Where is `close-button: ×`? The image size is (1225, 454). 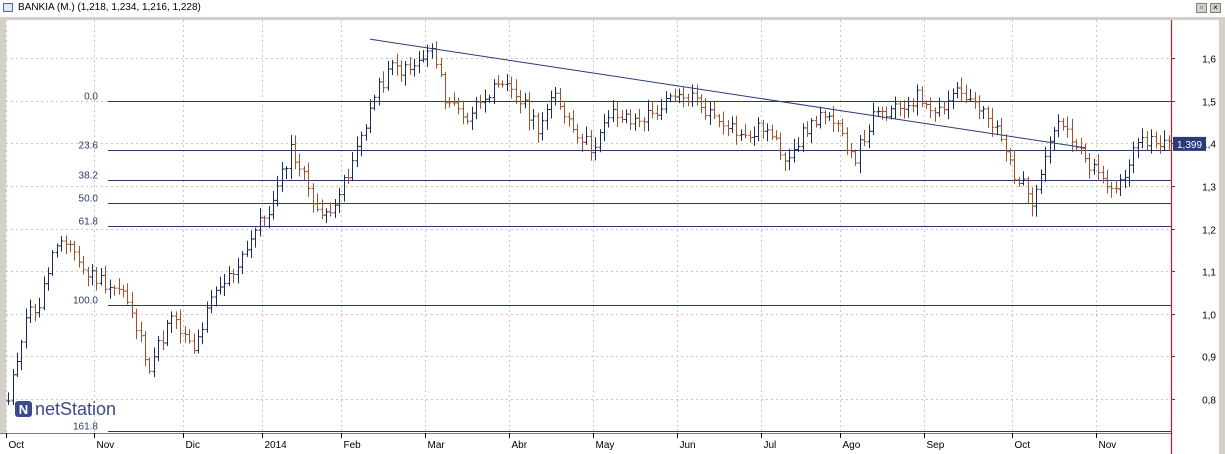
close-button: × is located at coordinates (1215, 8).